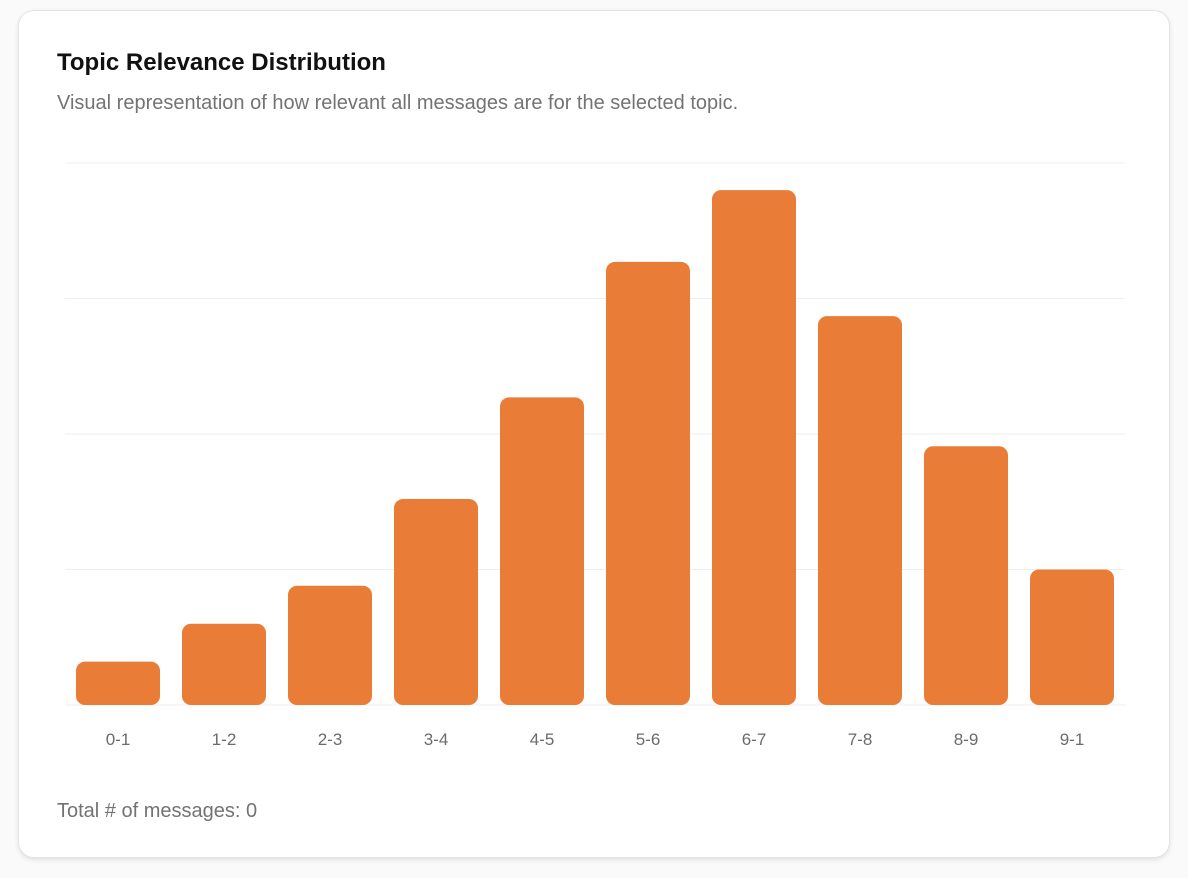 This screenshot has width=1188, height=878. What do you see at coordinates (648, 739) in the screenshot?
I see `x-tick-label: 5-6` at bounding box center [648, 739].